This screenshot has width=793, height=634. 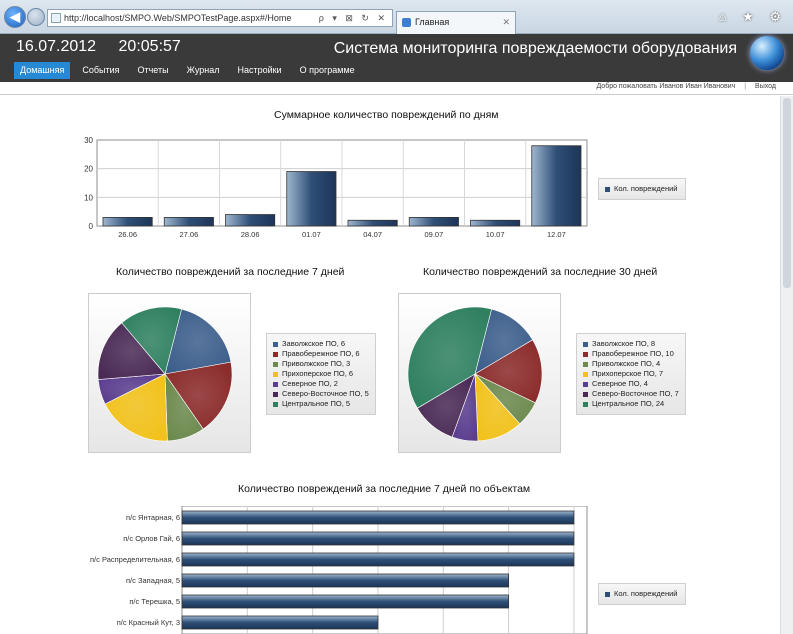 What do you see at coordinates (321, 364) in the screenshot?
I see `legend-row: Приволжское ПО, 3` at bounding box center [321, 364].